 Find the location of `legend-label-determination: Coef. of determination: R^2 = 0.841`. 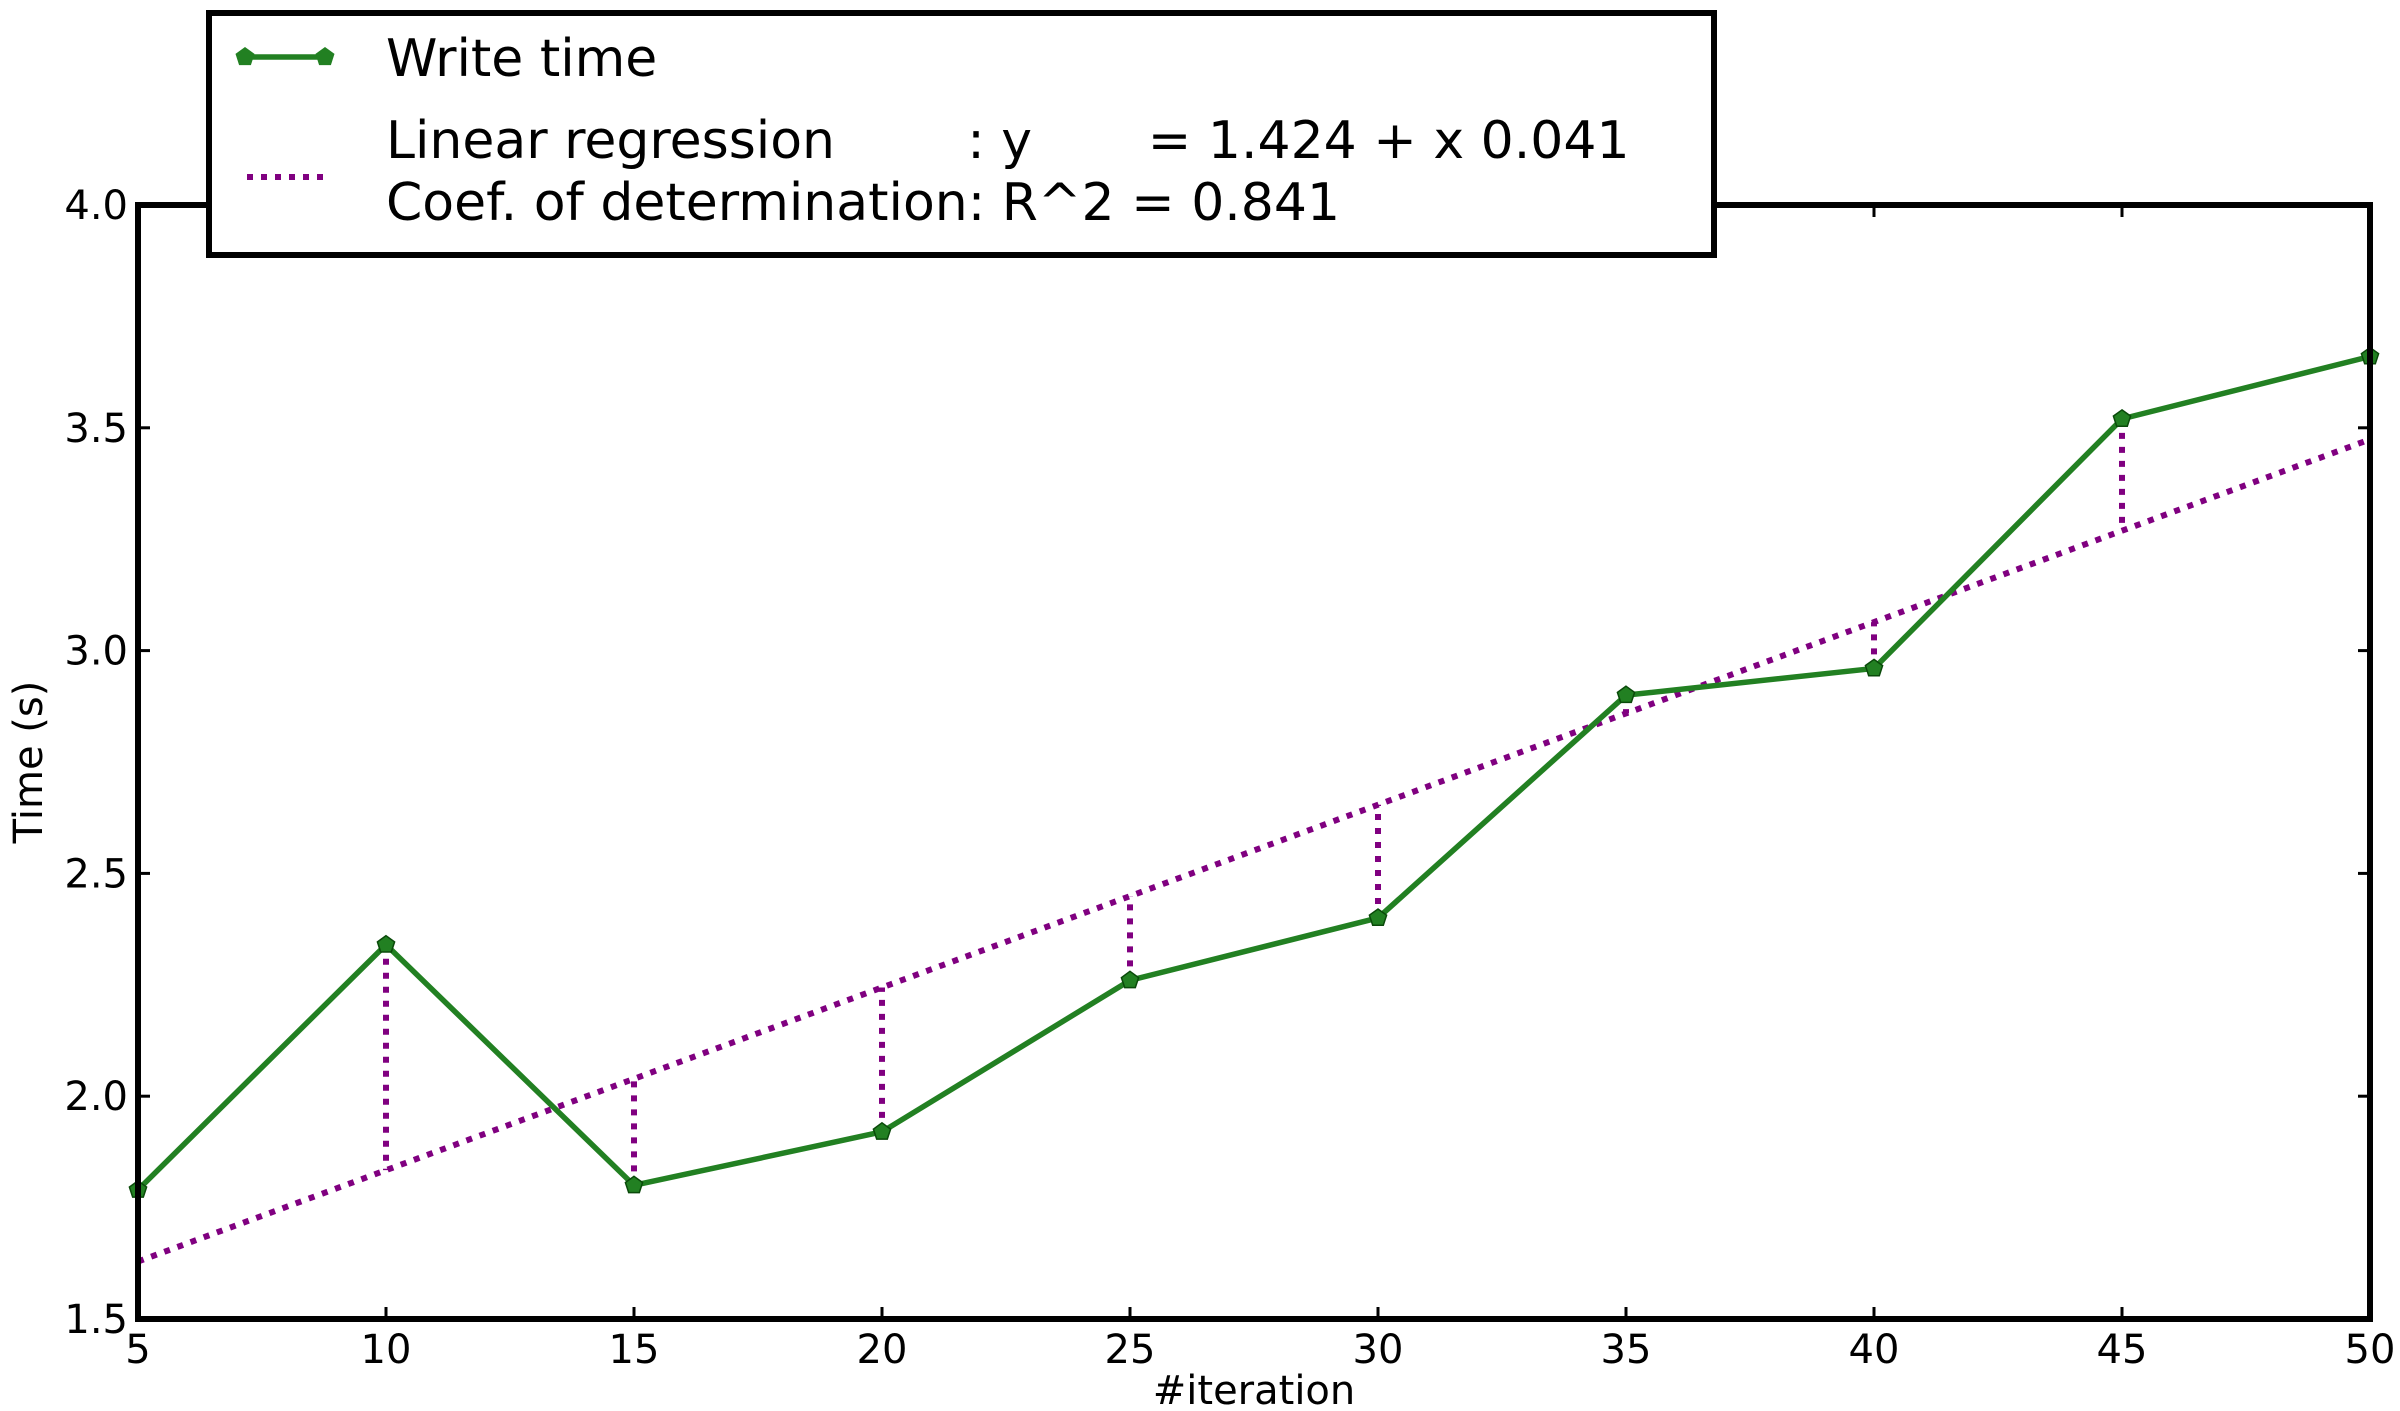

legend-label-determination: Coef. of determination: R^2 = 0.841 is located at coordinates (863, 203).